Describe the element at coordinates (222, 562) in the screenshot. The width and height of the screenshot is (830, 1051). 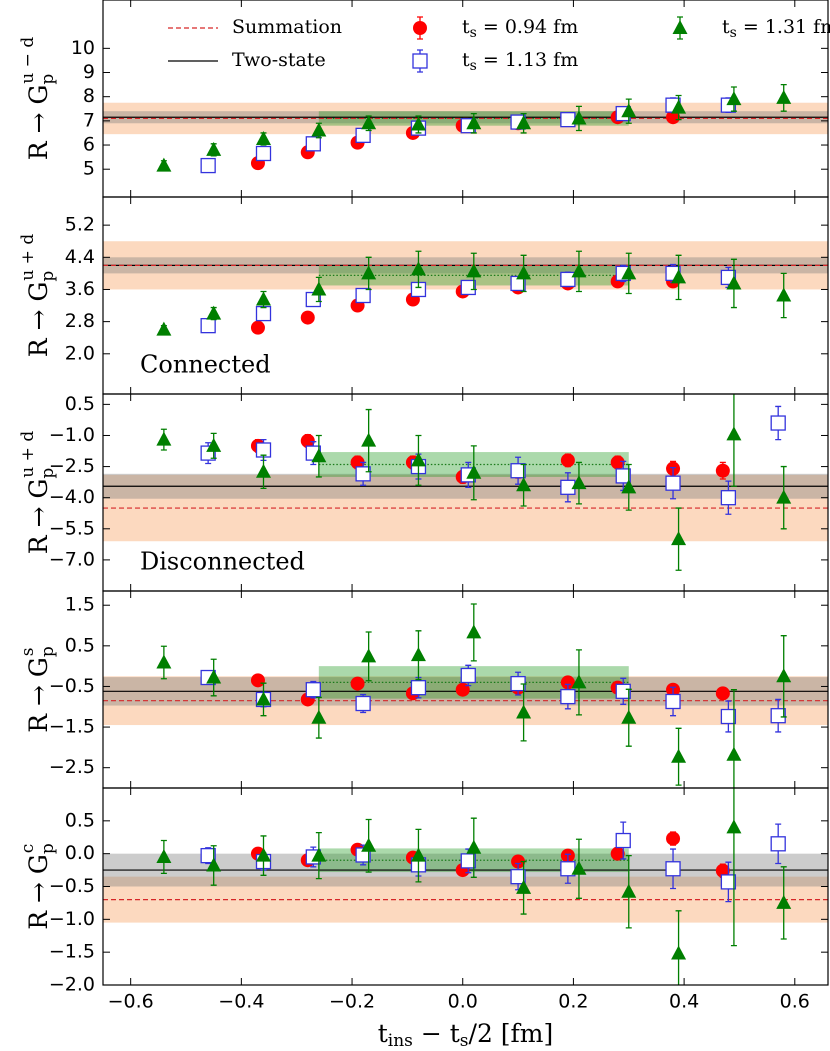
I see `annotation: Disconnected` at that location.